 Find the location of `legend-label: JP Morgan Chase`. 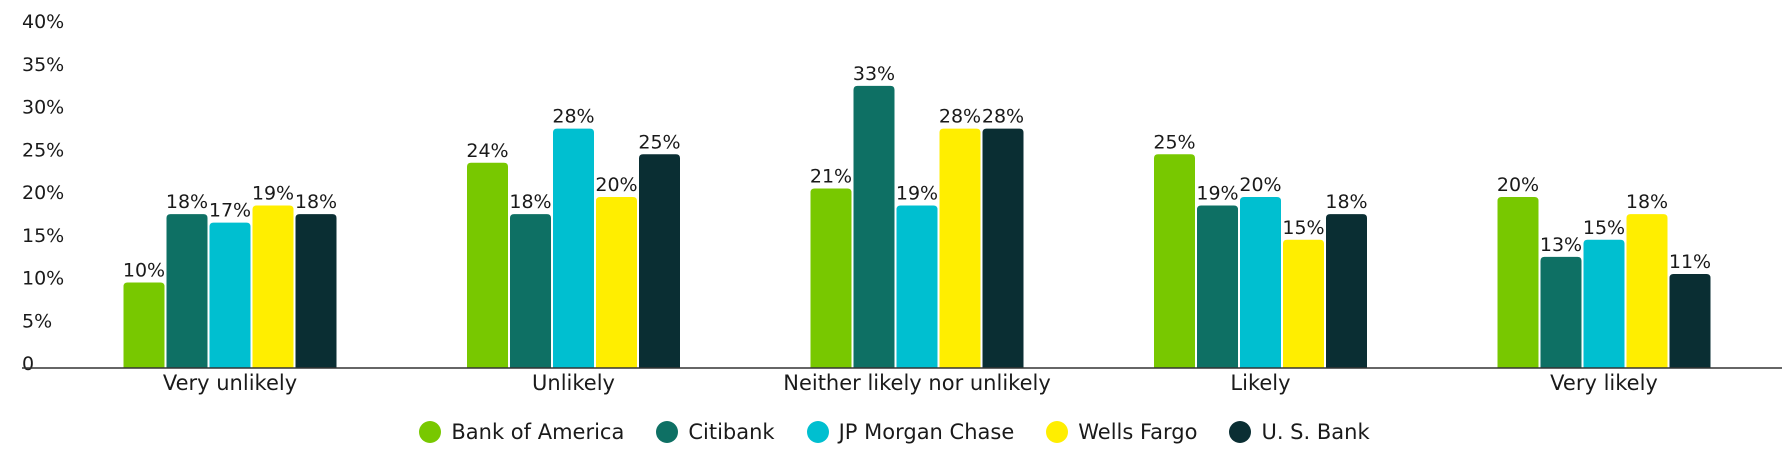

legend-label: JP Morgan Chase is located at coordinates (926, 432).